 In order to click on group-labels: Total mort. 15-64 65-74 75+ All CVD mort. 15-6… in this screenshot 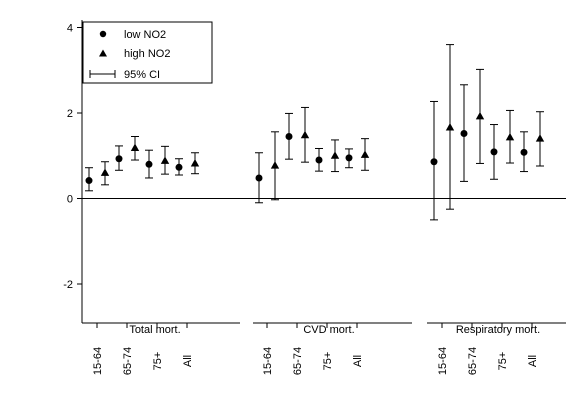, I will do `click(316, 349)`.